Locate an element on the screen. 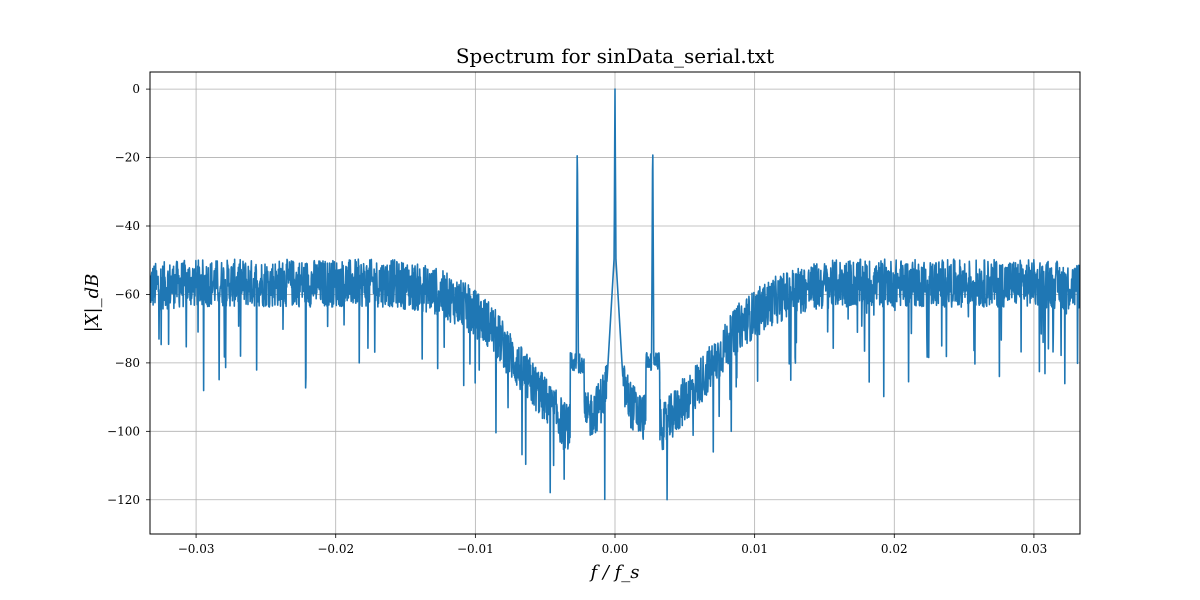  x-tick-label: 0.02 is located at coordinates (894, 549).